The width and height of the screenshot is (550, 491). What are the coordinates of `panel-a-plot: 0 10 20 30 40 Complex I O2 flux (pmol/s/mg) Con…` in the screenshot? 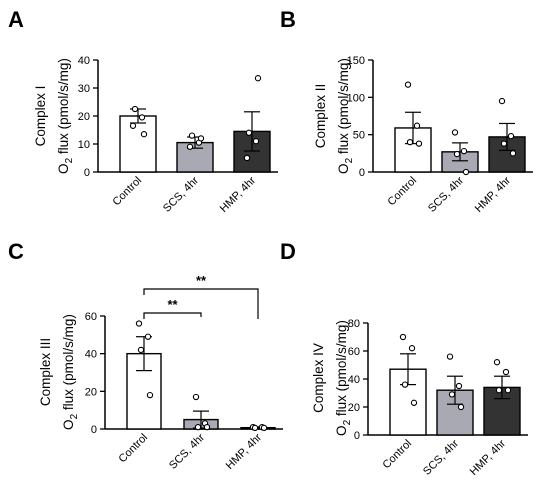 It's located at (155, 135).